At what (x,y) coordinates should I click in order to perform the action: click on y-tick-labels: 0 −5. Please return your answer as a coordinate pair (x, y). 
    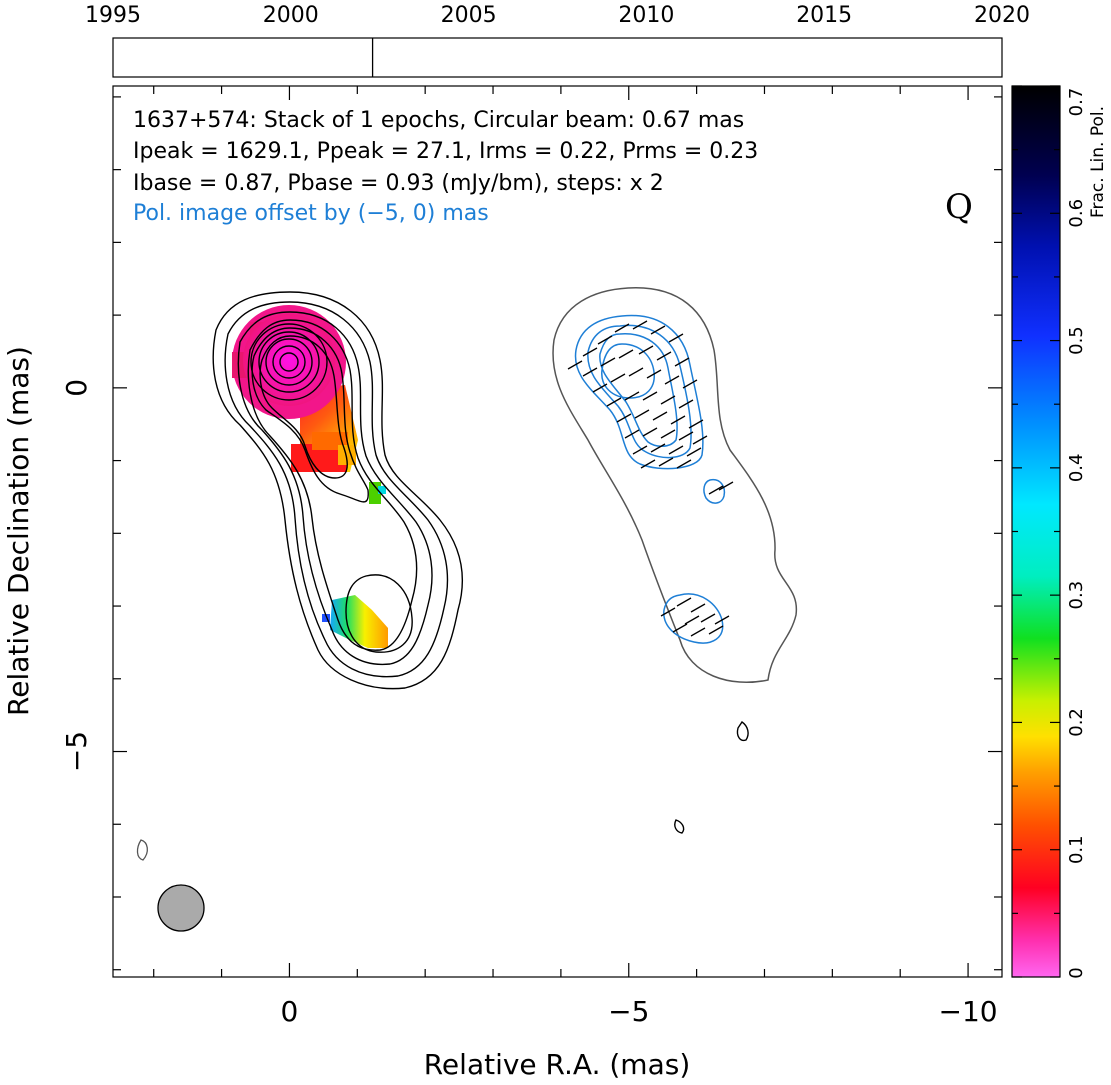
    Looking at the image, I should click on (76, 575).